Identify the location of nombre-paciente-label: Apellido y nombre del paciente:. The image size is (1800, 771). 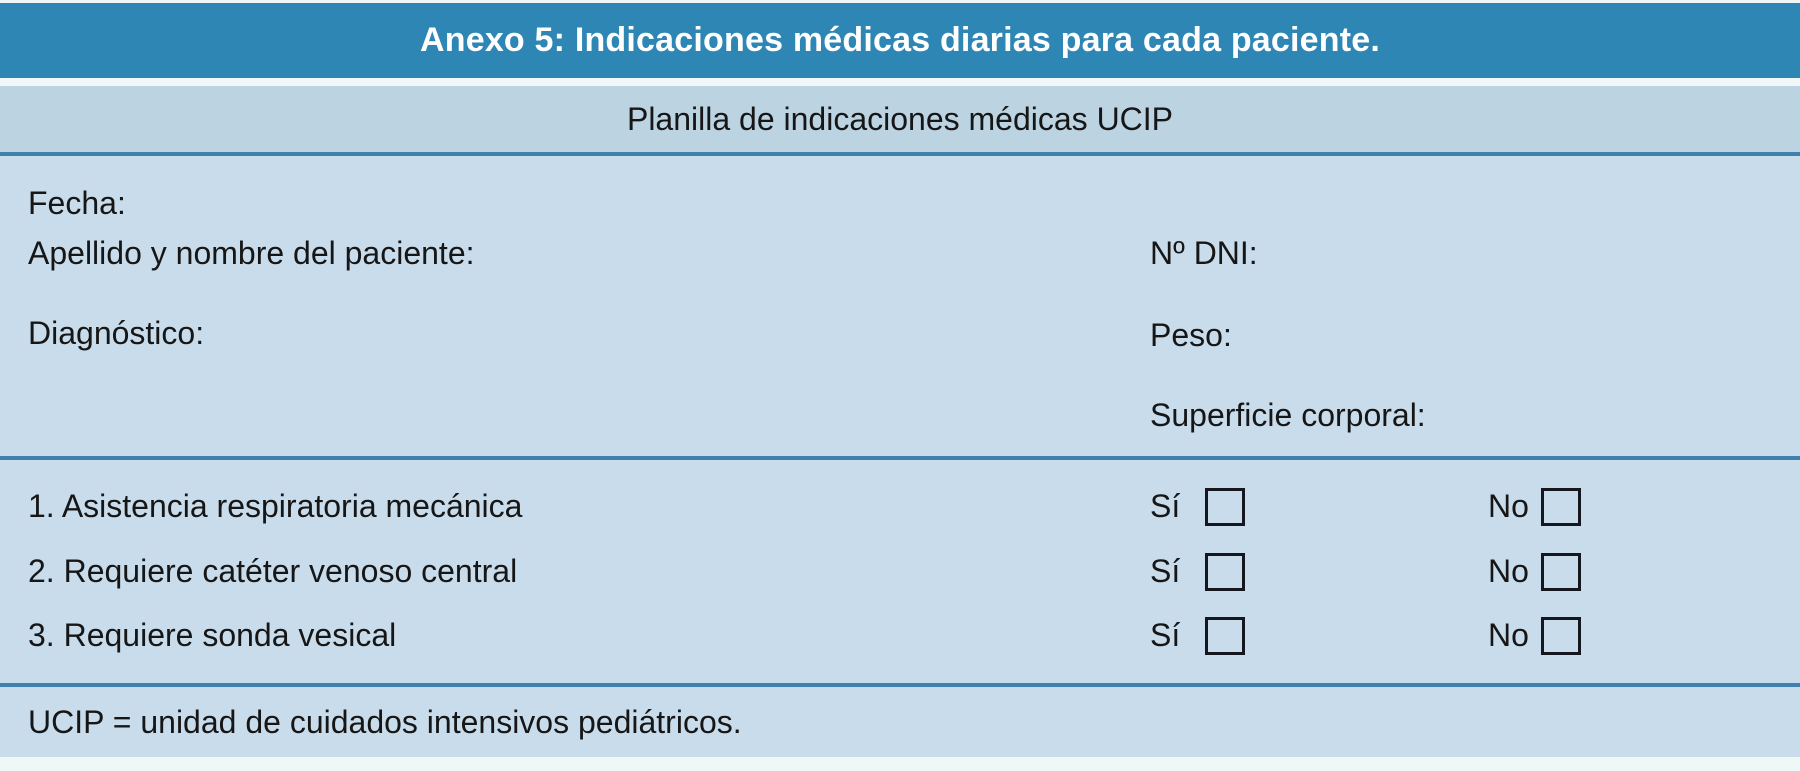
(251, 253).